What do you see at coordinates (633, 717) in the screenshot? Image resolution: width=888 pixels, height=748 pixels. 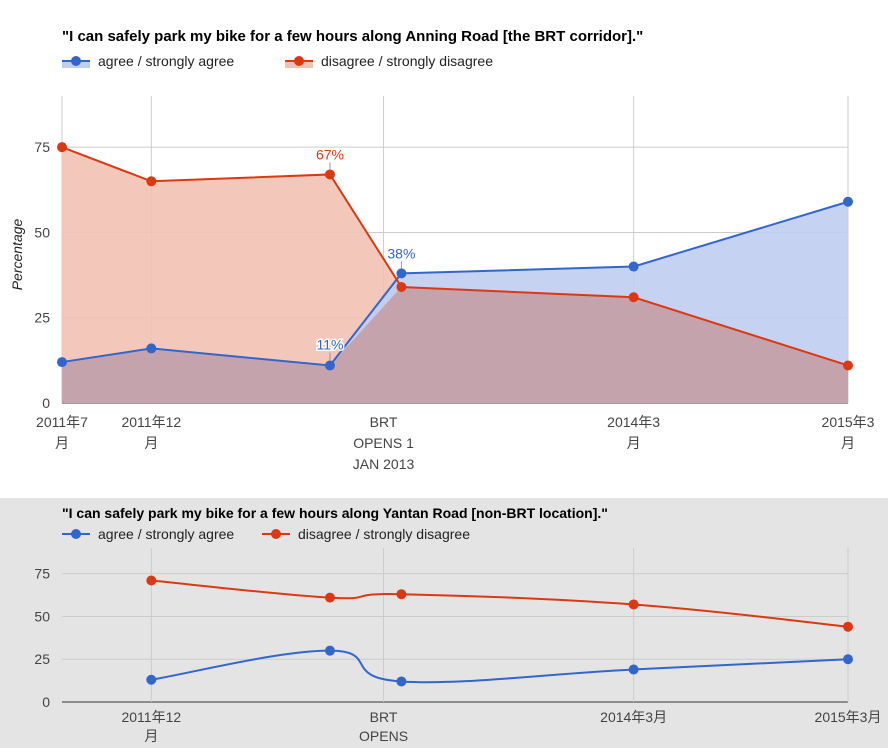 I see `x-tick-label: 2014年3月` at bounding box center [633, 717].